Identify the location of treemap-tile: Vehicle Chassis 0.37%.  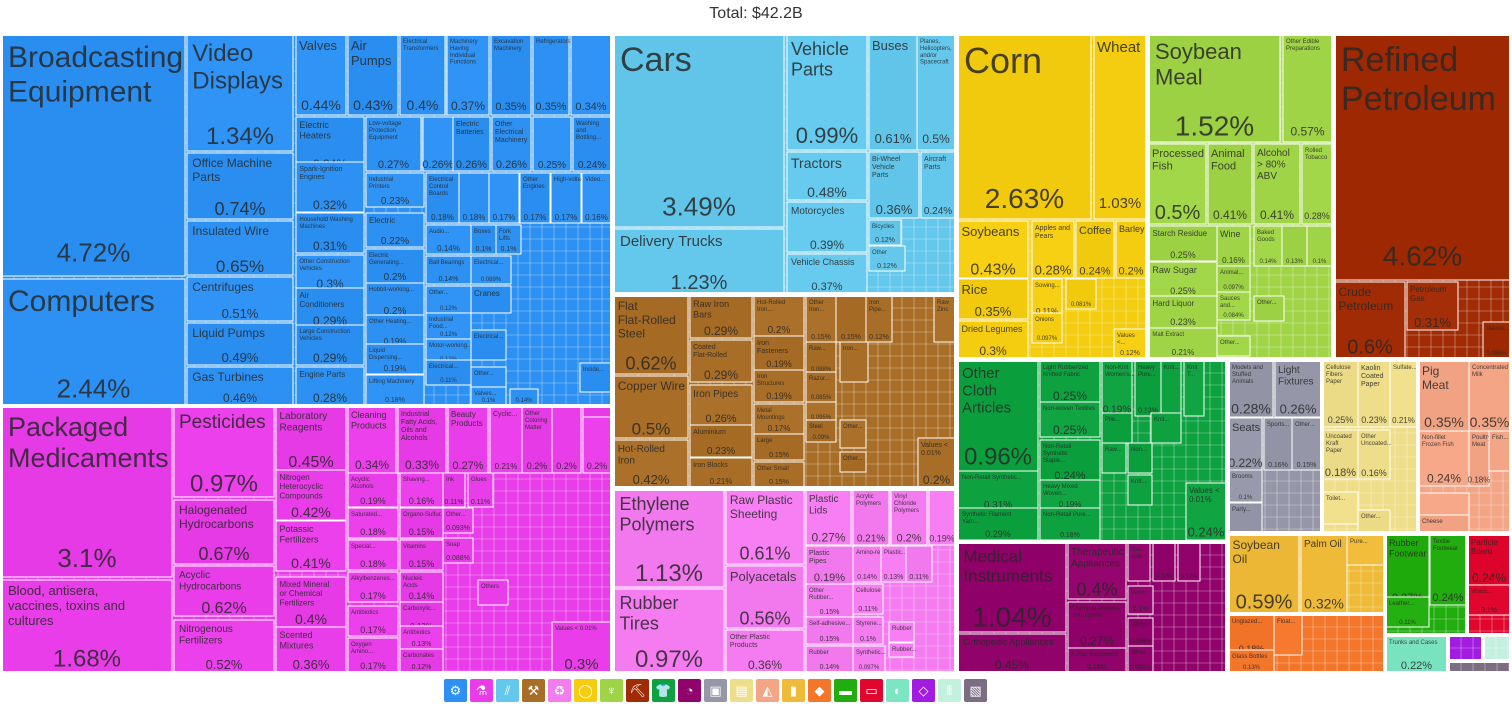
(827, 273).